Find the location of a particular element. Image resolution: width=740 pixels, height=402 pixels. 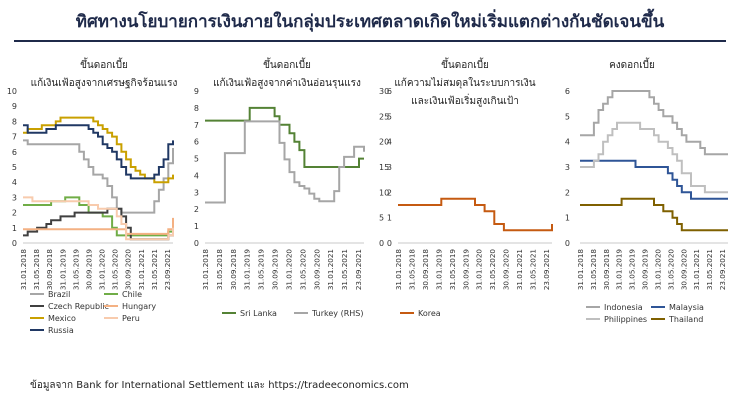

panel4-ytick: 0 is located at coordinates (567, 243).